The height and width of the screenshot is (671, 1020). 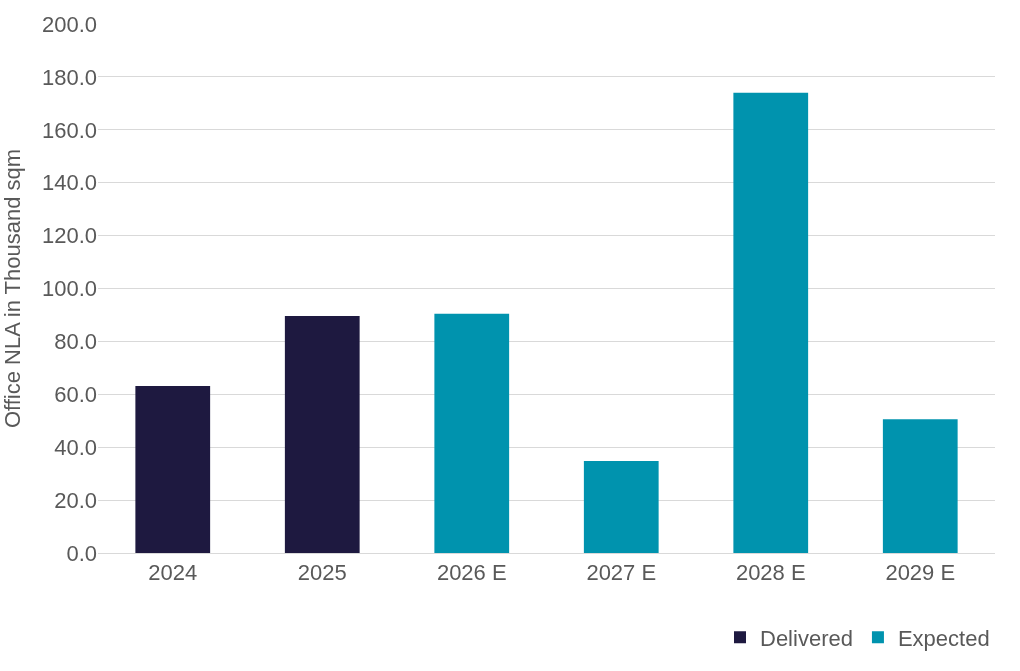 What do you see at coordinates (81, 553) in the screenshot?
I see `y-tick-label: 0.0` at bounding box center [81, 553].